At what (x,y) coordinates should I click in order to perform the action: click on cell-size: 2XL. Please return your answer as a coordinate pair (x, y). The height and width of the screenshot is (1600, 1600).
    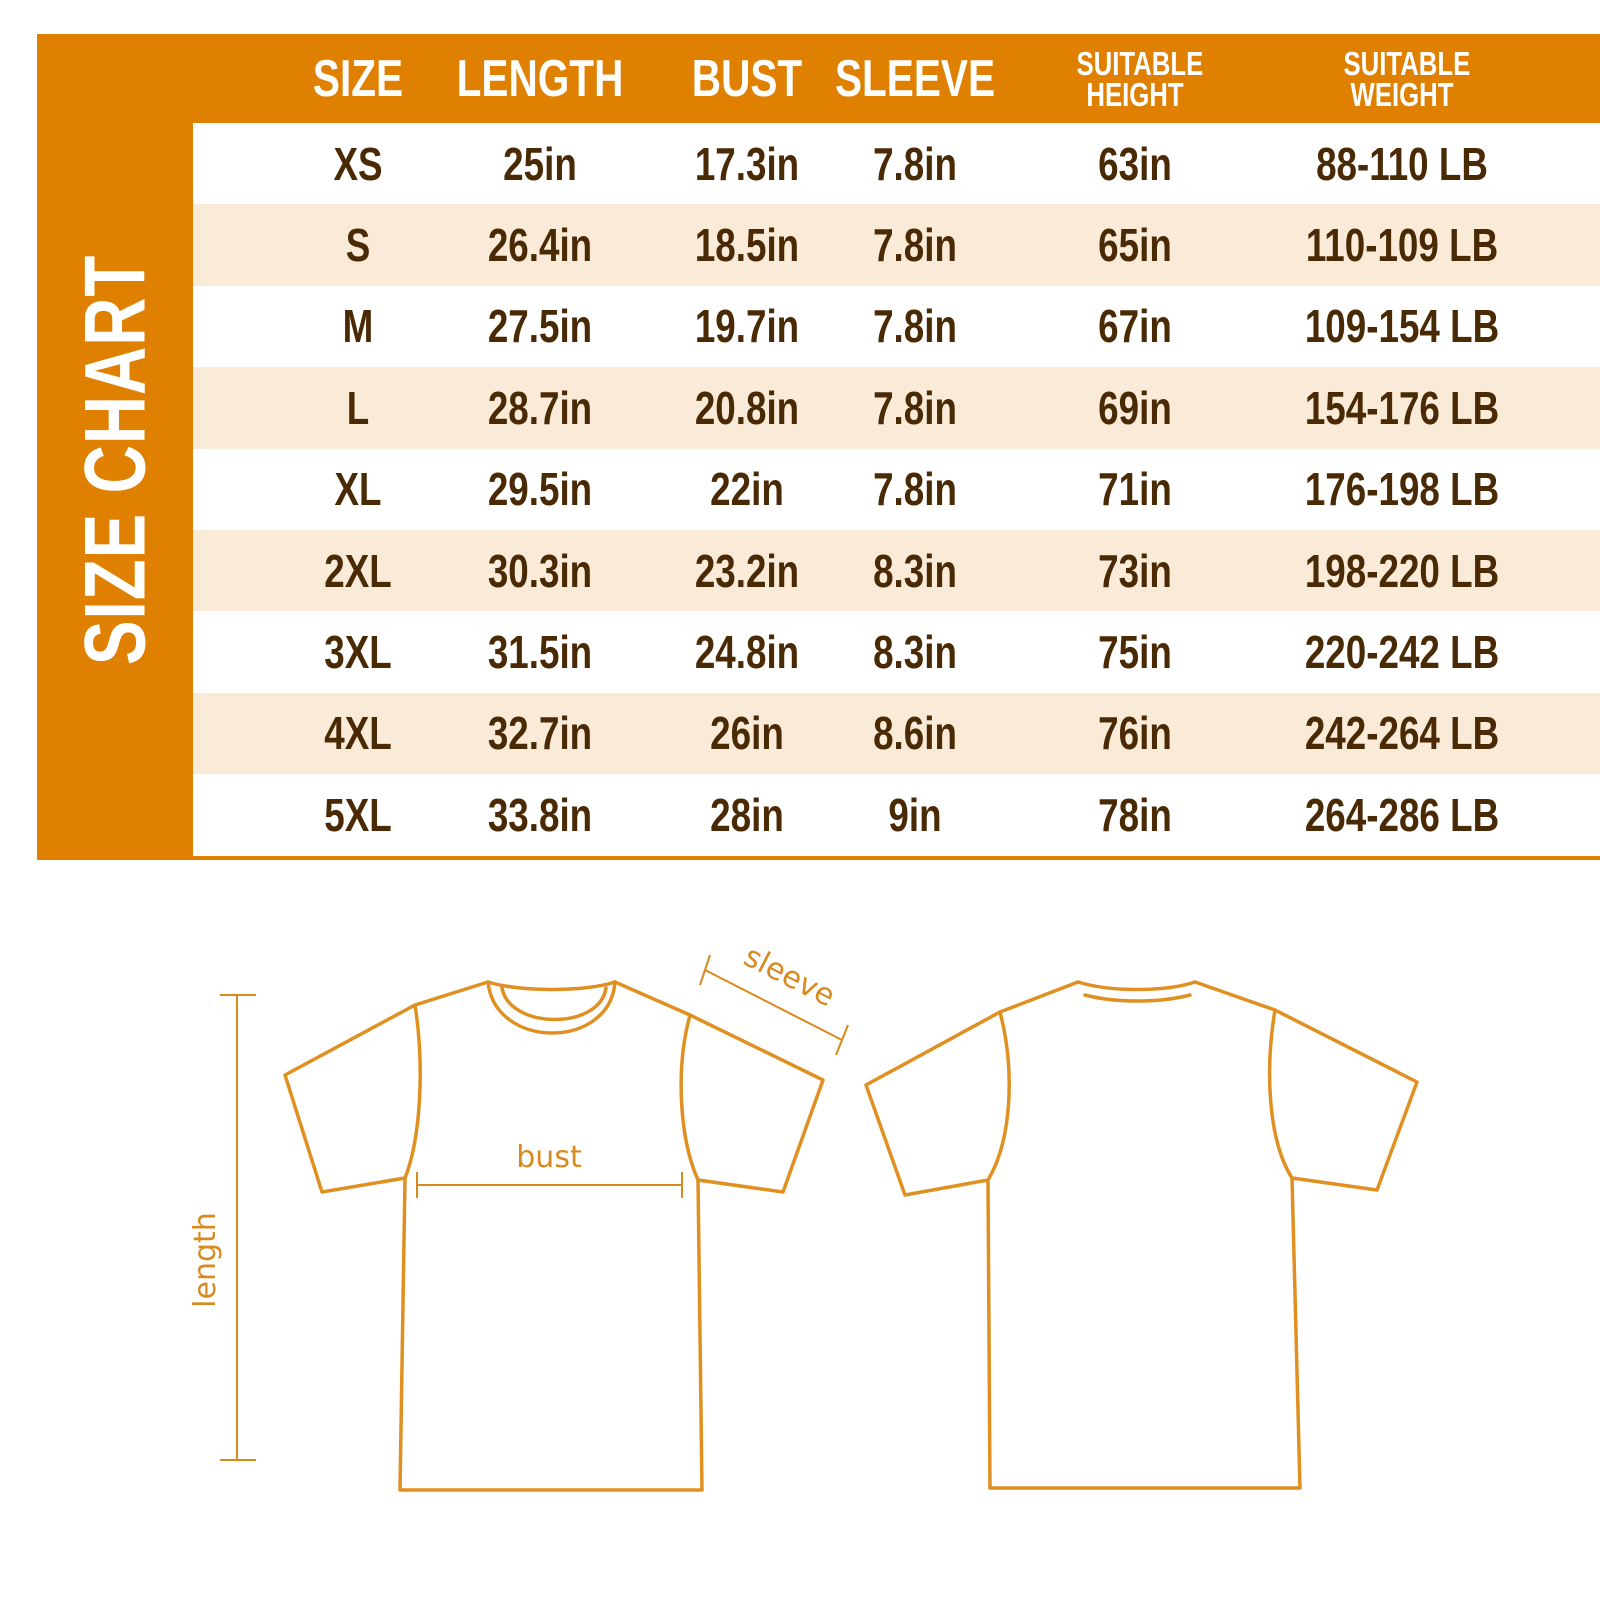
    Looking at the image, I should click on (358, 570).